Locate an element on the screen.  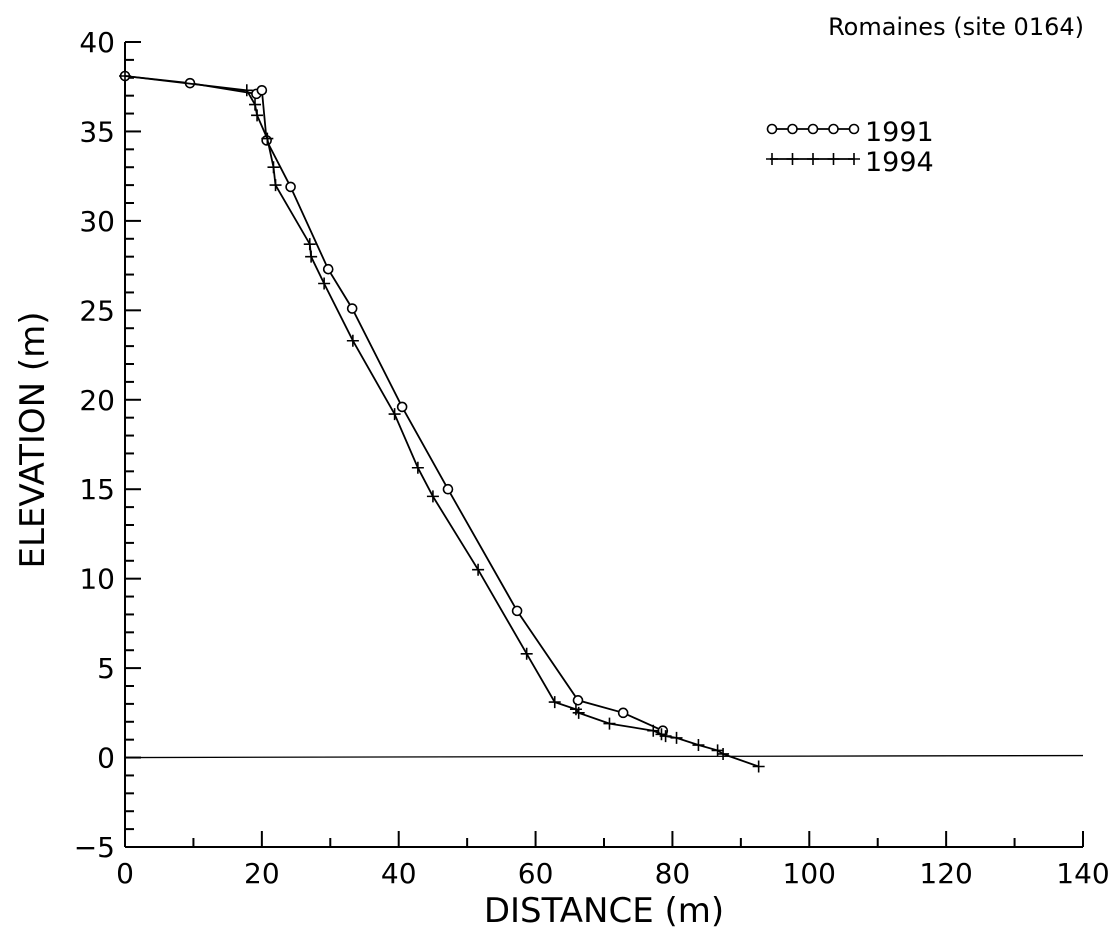
x-tick-label: 0 is located at coordinates (125, 873).